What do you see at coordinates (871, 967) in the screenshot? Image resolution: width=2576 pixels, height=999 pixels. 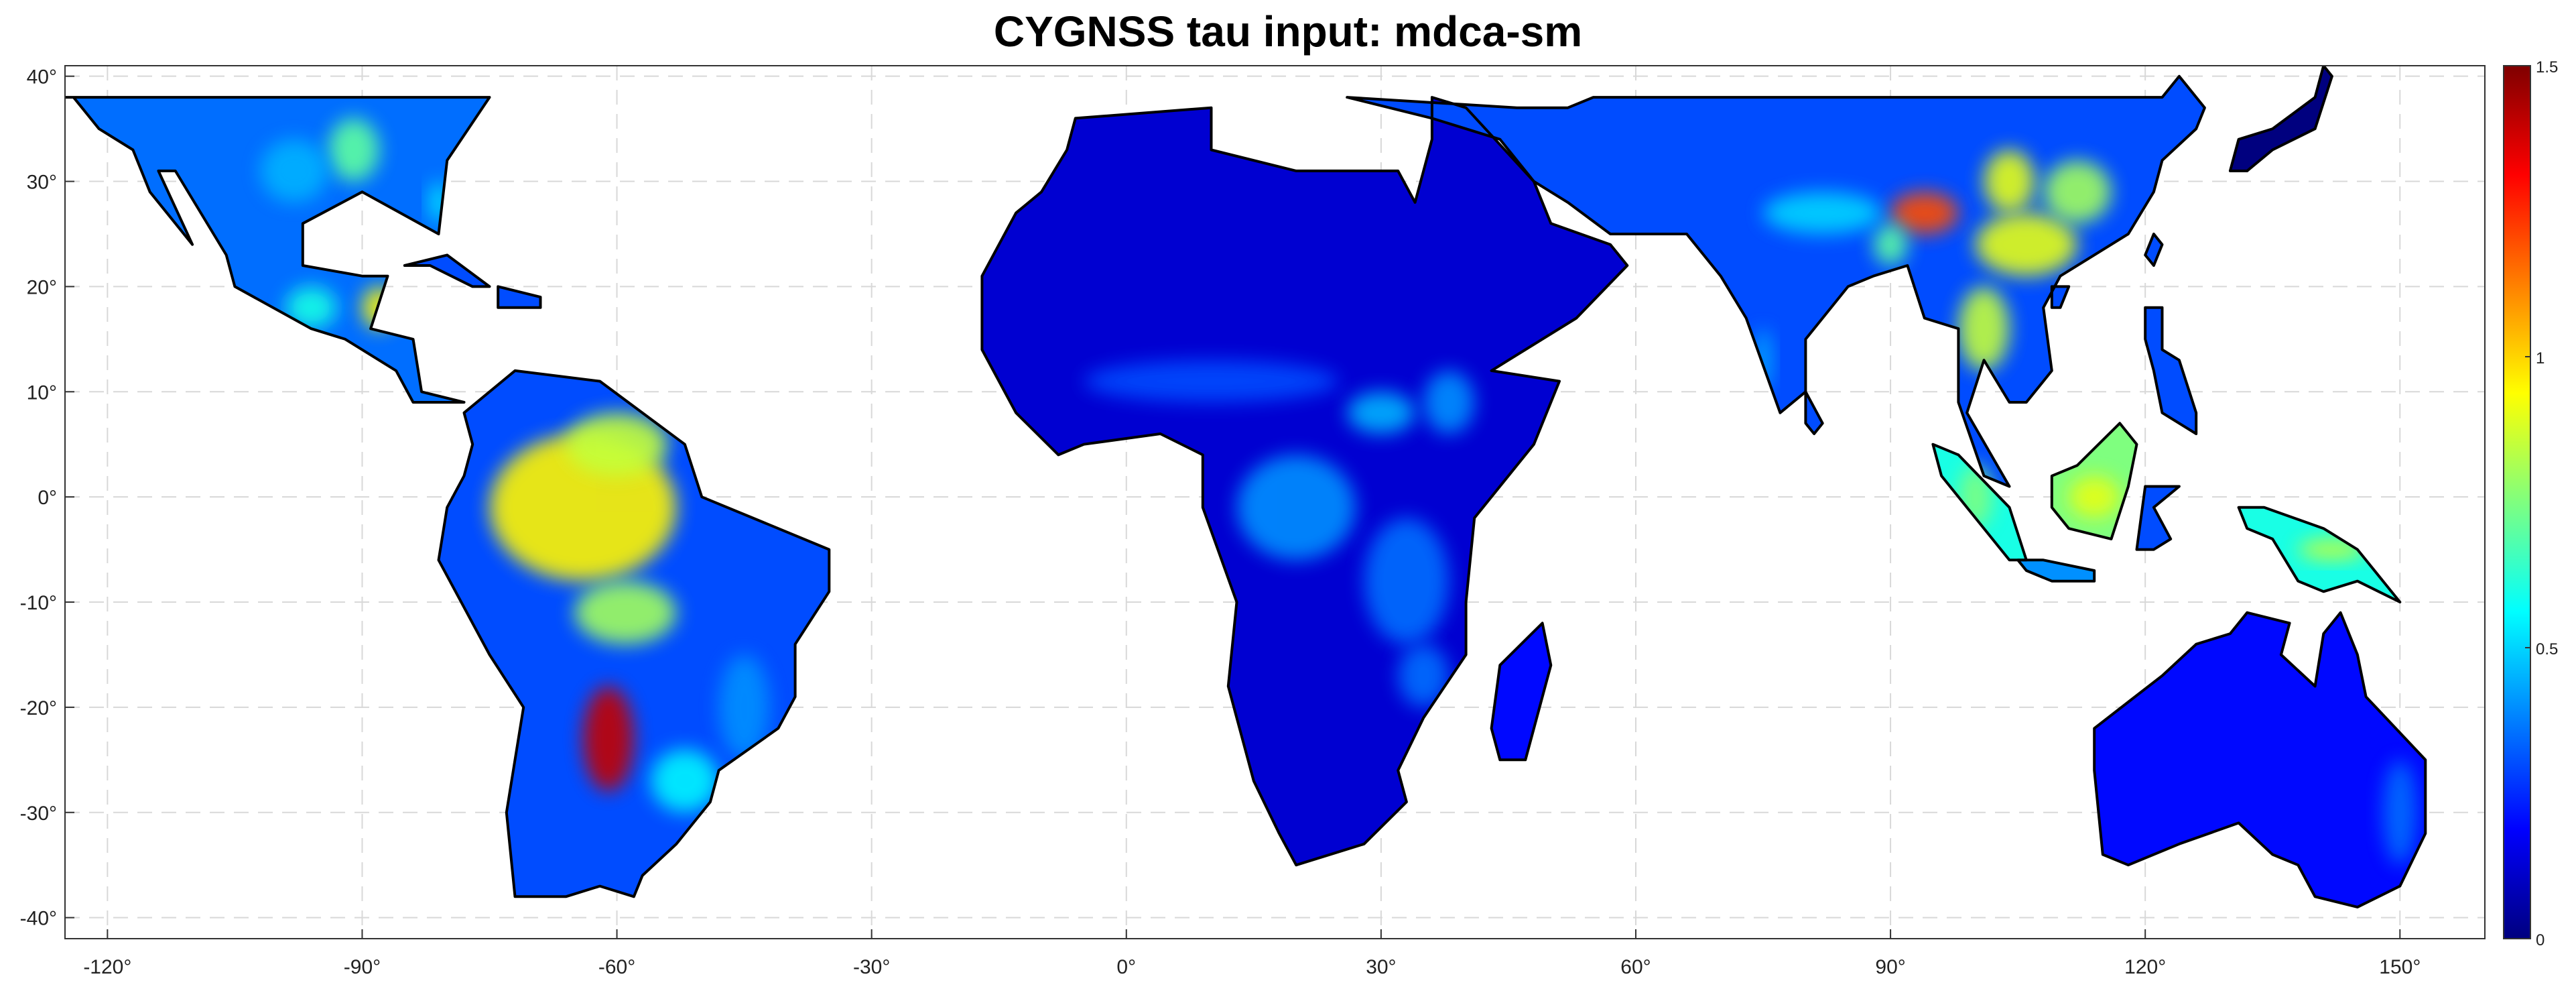 I see `x-tick-label: -30°` at bounding box center [871, 967].